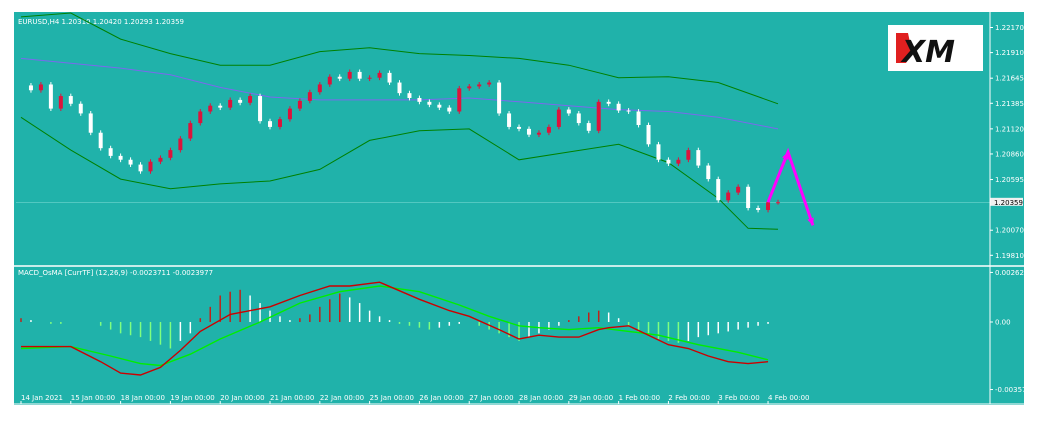 The width and height of the screenshot is (1049, 421). What do you see at coordinates (1003, 322) in the screenshot?
I see `osc-tick-label: 0.00` at bounding box center [1003, 322].